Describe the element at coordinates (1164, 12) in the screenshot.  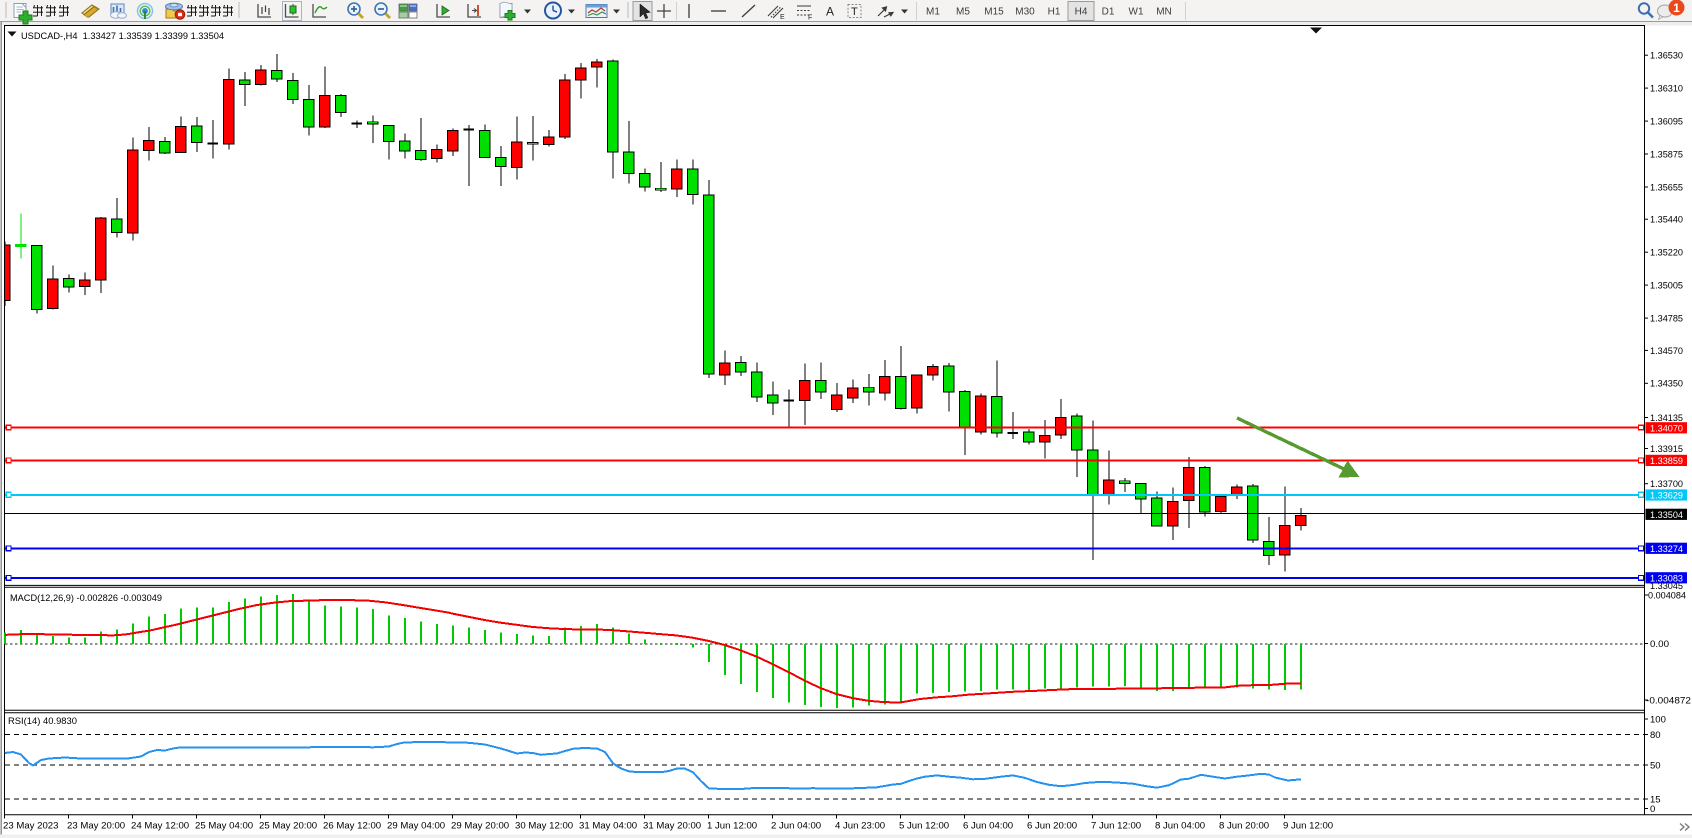
I see `svg-text: MN` at that location.